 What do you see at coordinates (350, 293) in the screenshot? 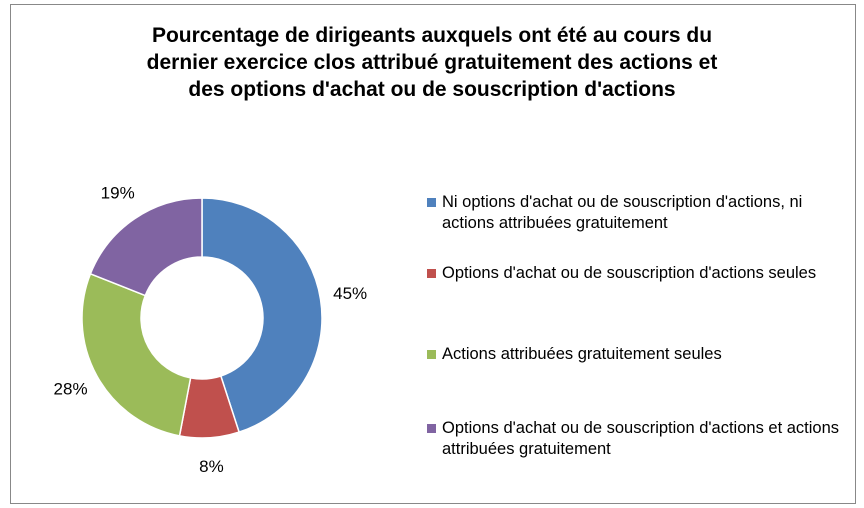
I see `data-label: 45%` at bounding box center [350, 293].